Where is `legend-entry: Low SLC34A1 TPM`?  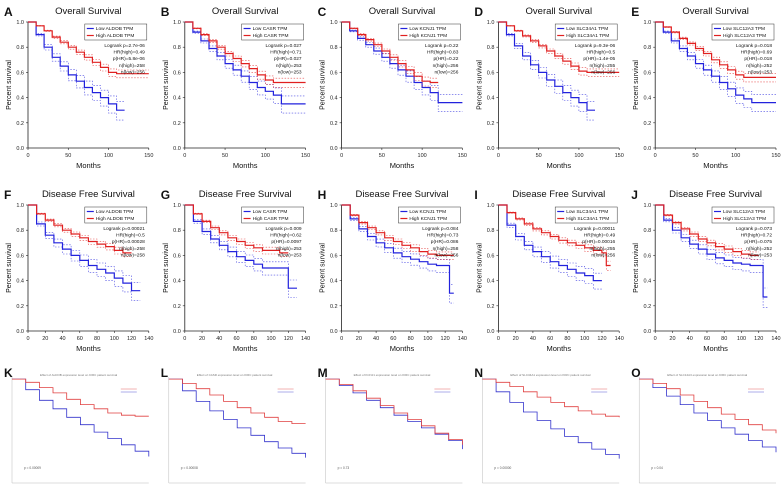 legend-entry: Low SLC34A1 TPM is located at coordinates (587, 212).